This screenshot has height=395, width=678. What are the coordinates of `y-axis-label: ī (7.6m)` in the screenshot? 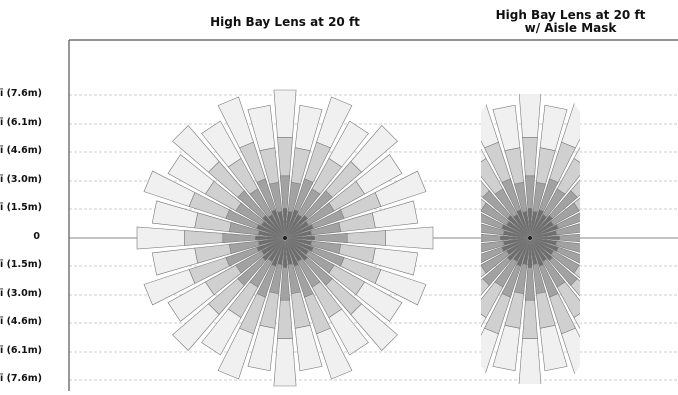 It's located at (21, 93).